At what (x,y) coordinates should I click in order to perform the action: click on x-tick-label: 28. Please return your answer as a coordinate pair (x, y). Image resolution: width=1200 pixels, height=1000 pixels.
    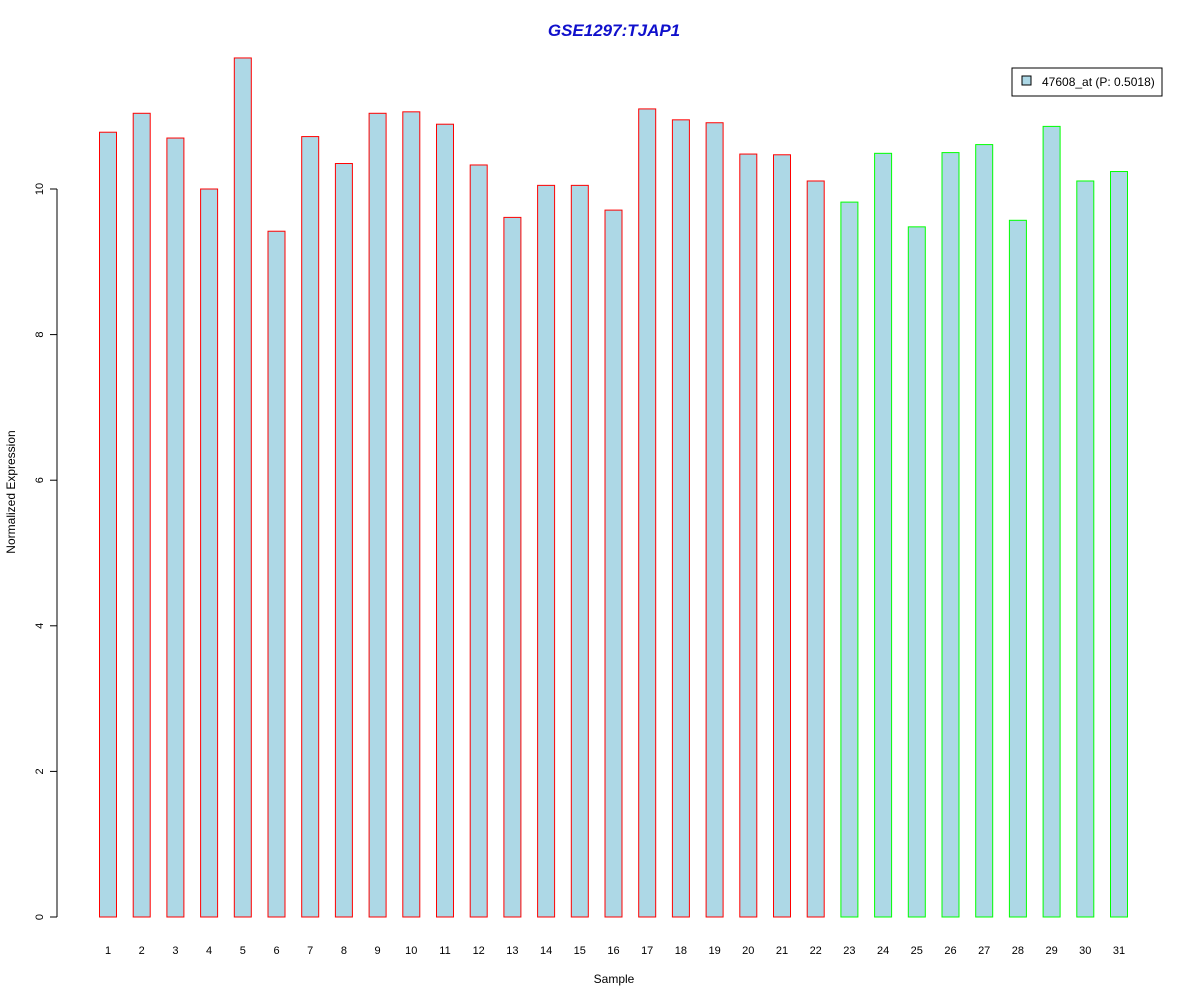
    Looking at the image, I should click on (1018, 951).